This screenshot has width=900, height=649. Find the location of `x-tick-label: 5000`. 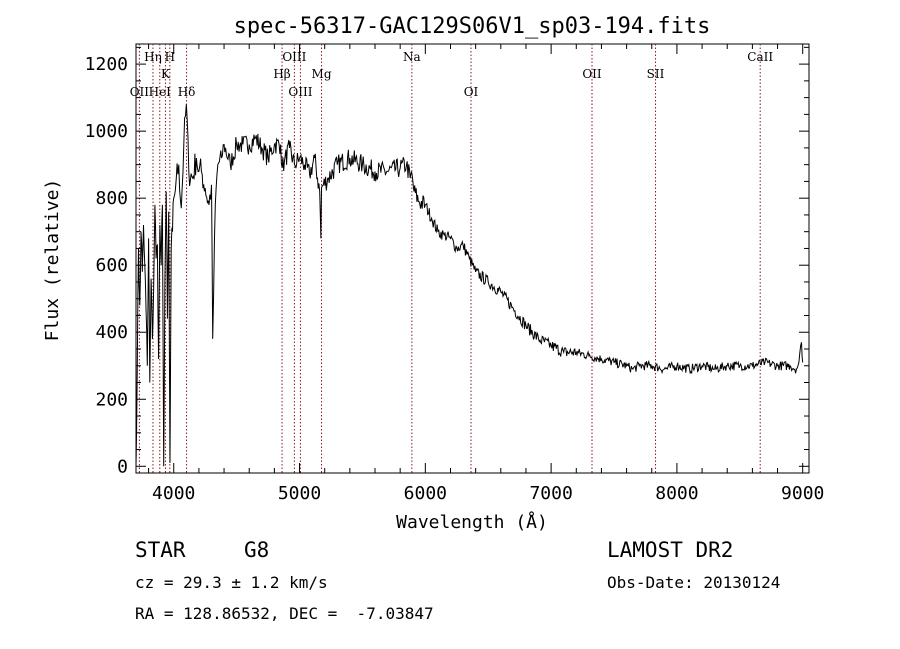

x-tick-label: 5000 is located at coordinates (299, 493).